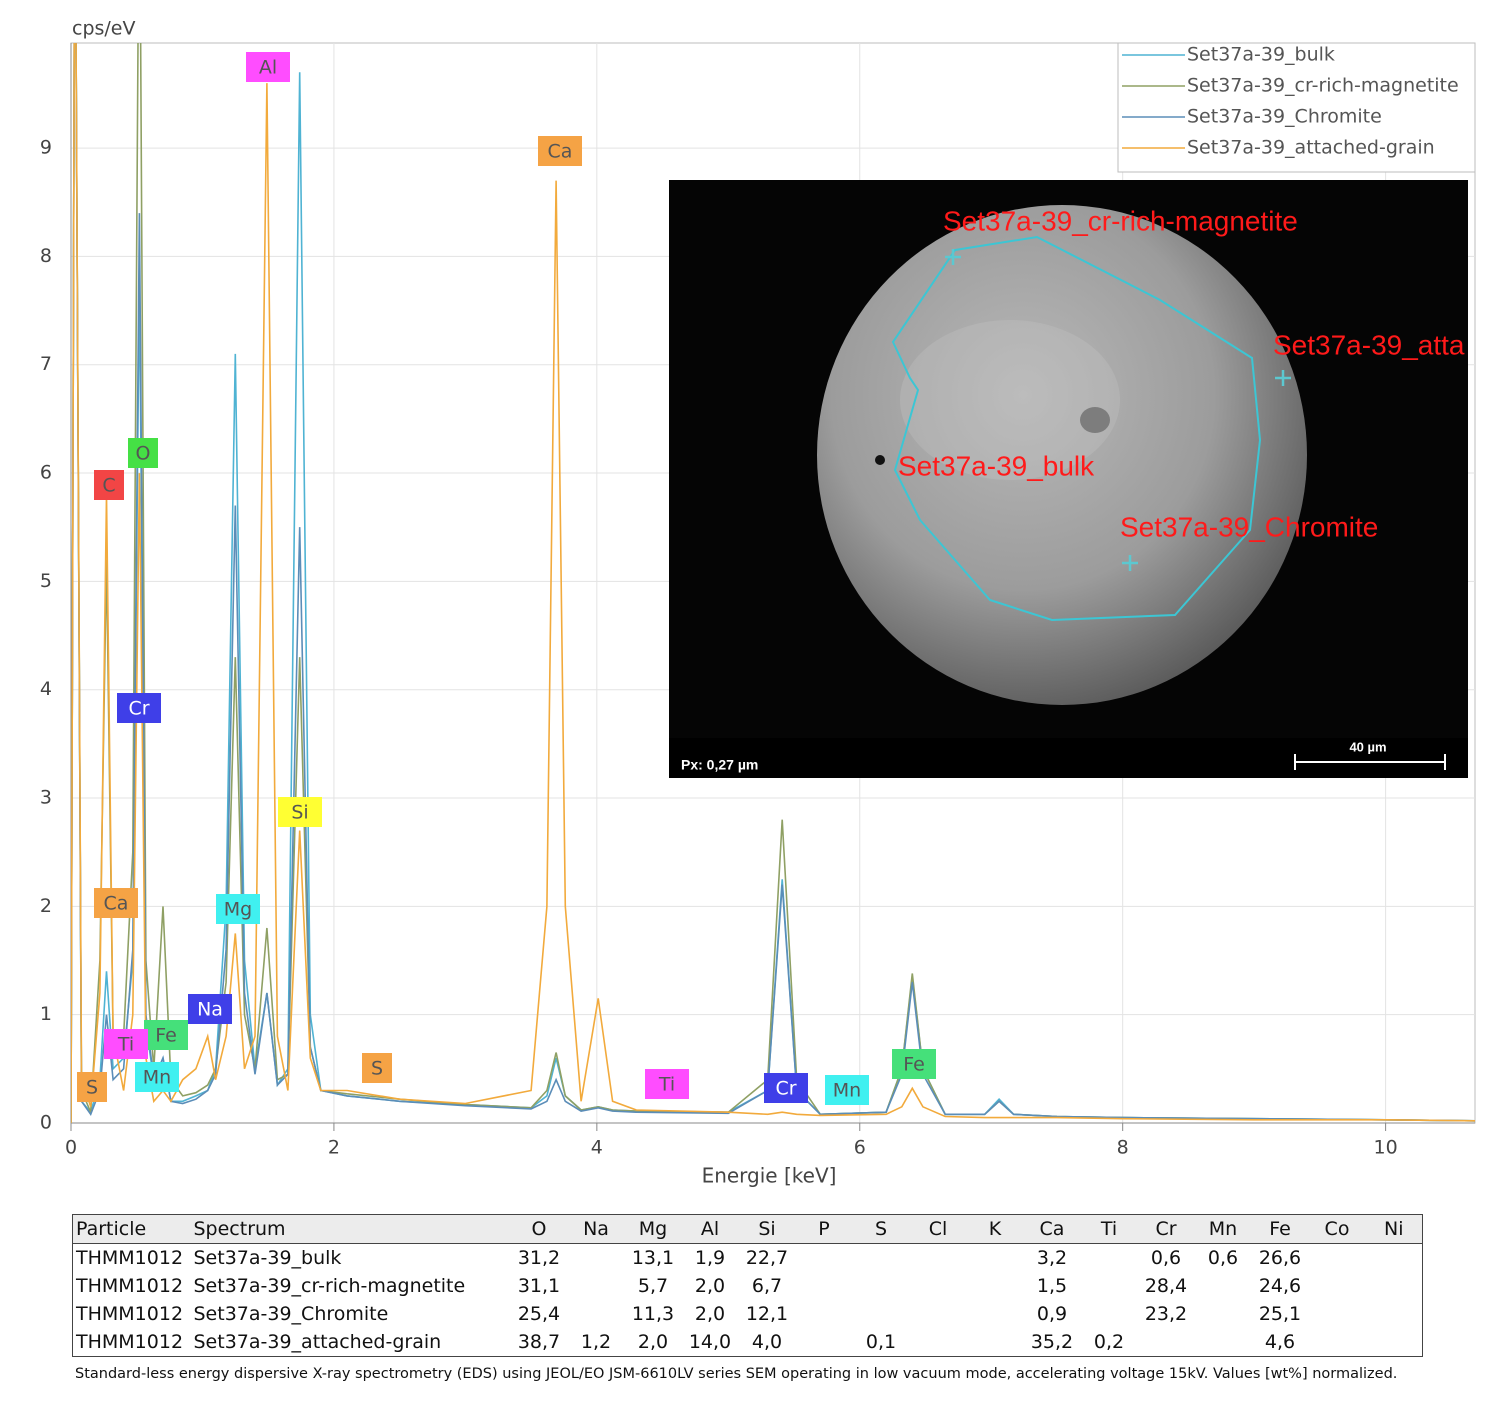 This screenshot has width=1499, height=1402. I want to click on table-cell: 14,0, so click(710, 1342).